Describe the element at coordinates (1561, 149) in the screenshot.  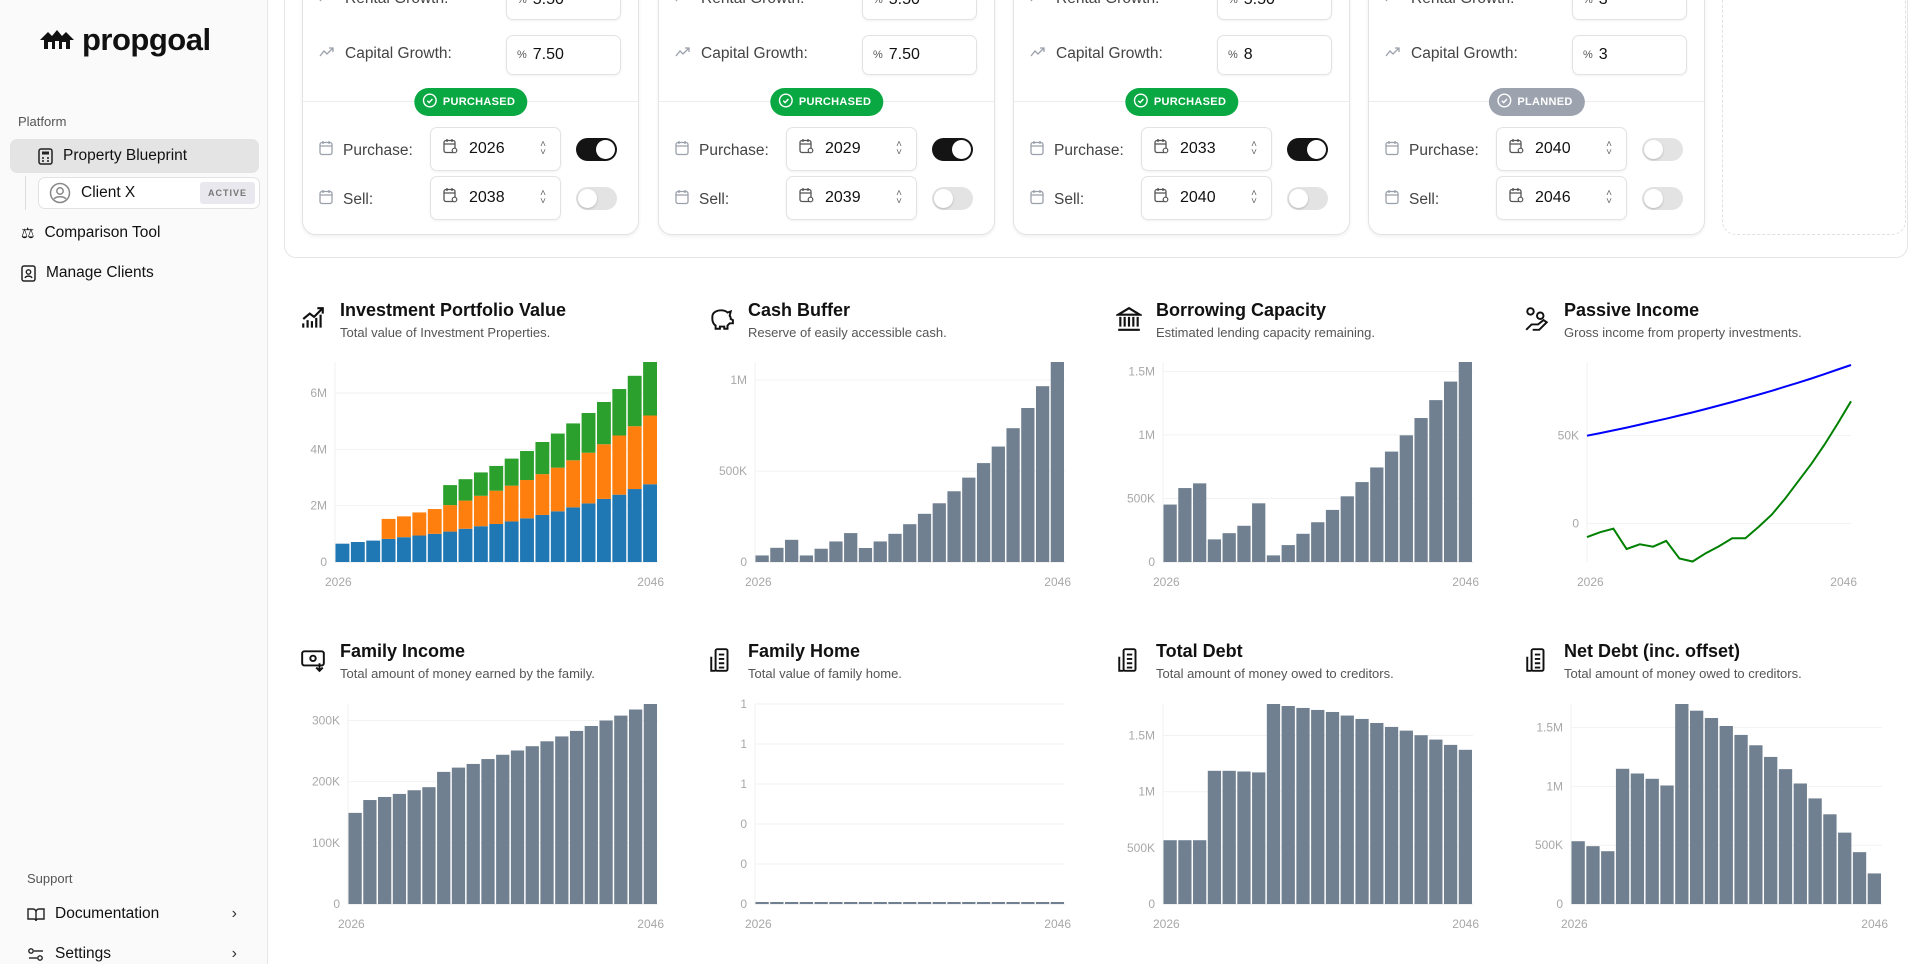
I see `purchase-year-select: 2040 ˄ ˅` at that location.